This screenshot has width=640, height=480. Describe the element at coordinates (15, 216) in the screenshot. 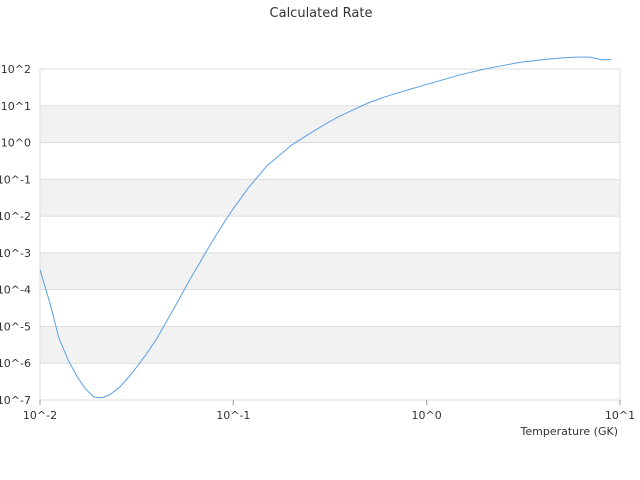

I see `y-tick-label: 10^-2` at that location.